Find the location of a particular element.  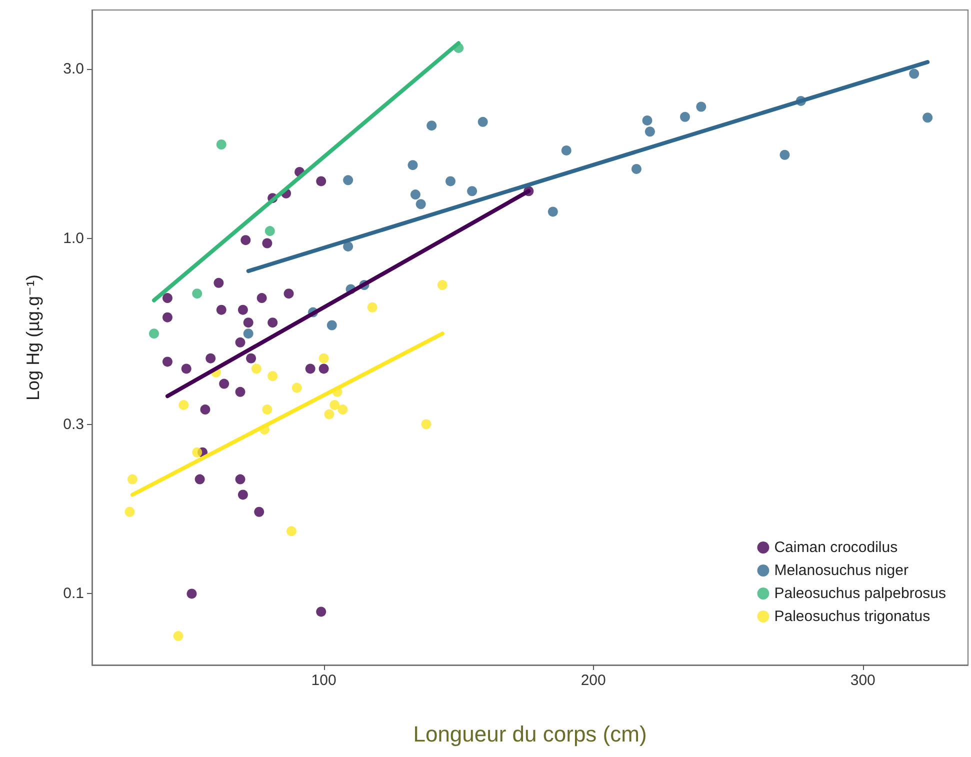

y-tick-label: 0.3 is located at coordinates (73, 424).